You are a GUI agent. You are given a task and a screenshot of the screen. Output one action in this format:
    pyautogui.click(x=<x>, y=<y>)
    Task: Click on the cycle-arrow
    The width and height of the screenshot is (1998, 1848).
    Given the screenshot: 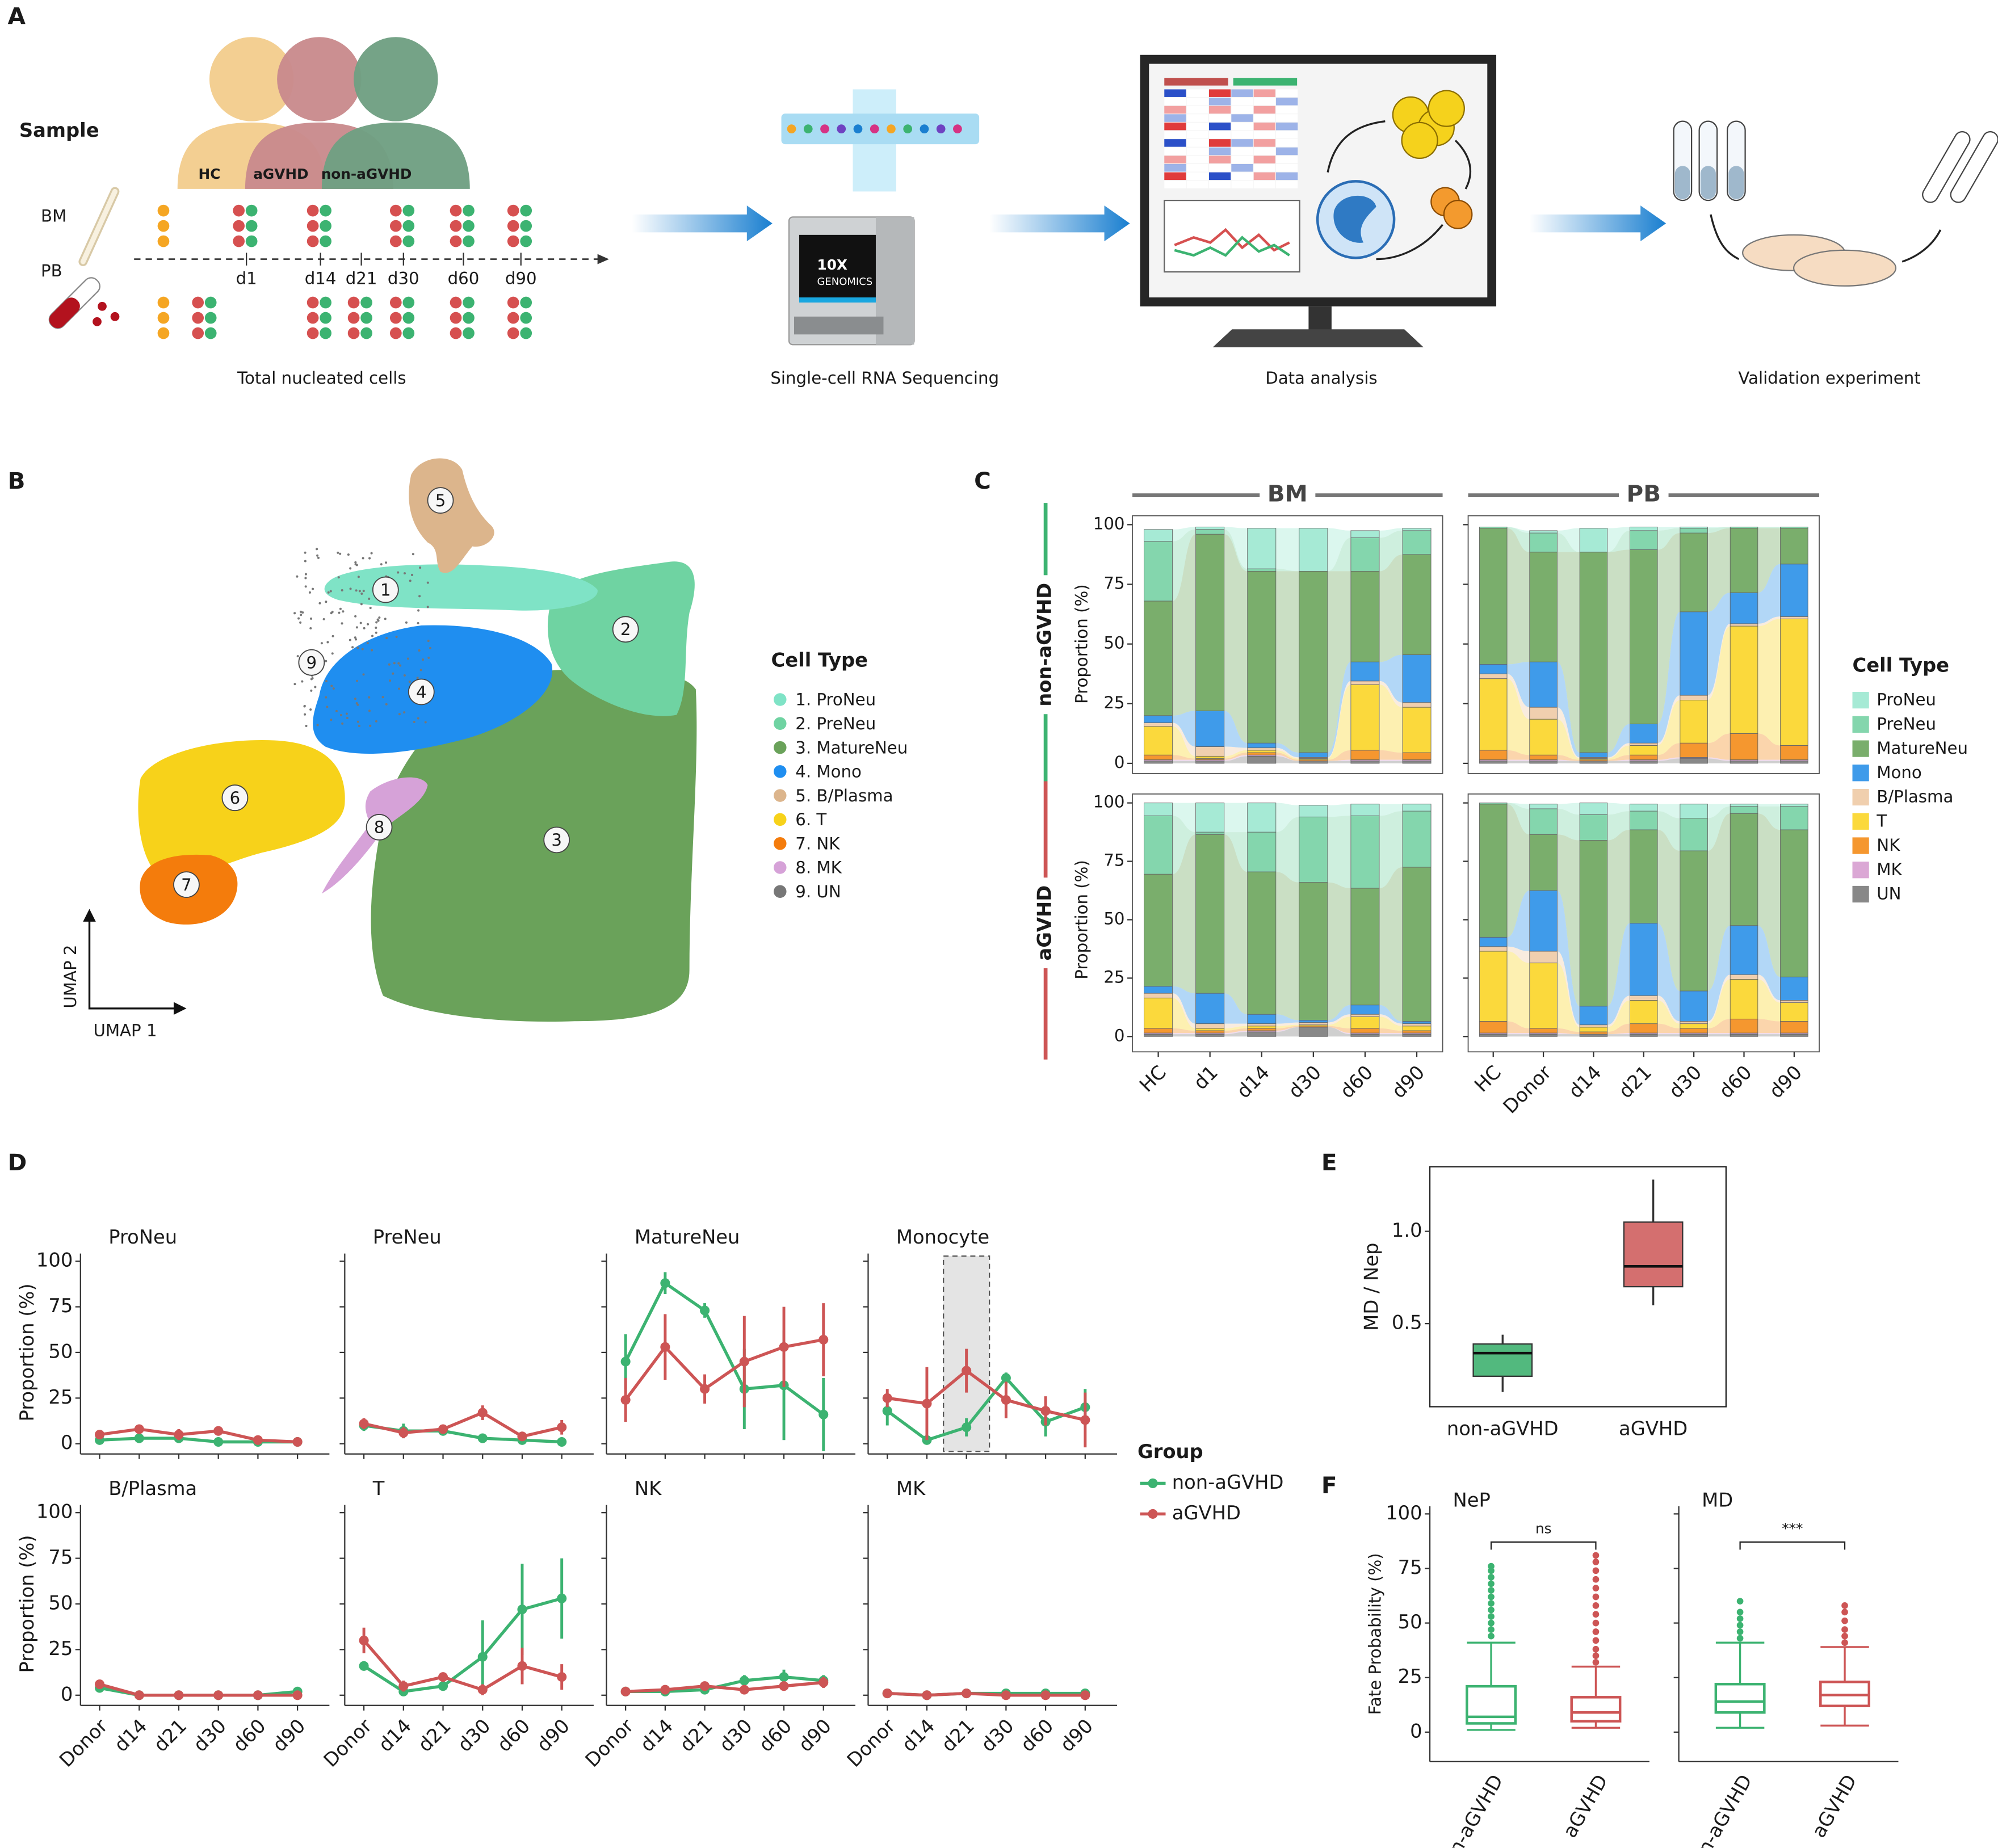 What is the action you would take?
    pyautogui.click(x=1357, y=146)
    